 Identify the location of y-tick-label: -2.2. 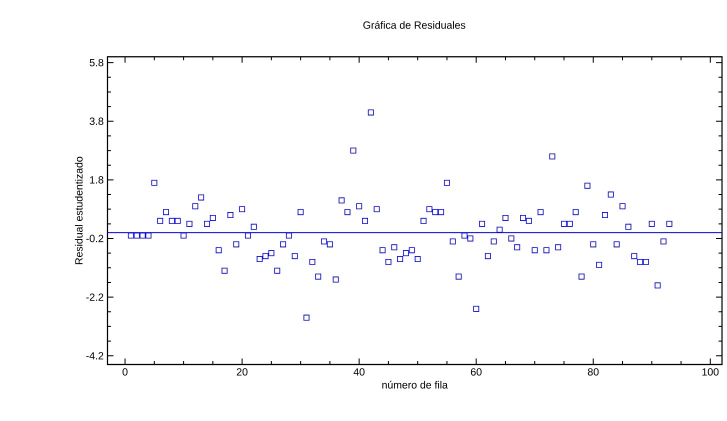
(95, 297).